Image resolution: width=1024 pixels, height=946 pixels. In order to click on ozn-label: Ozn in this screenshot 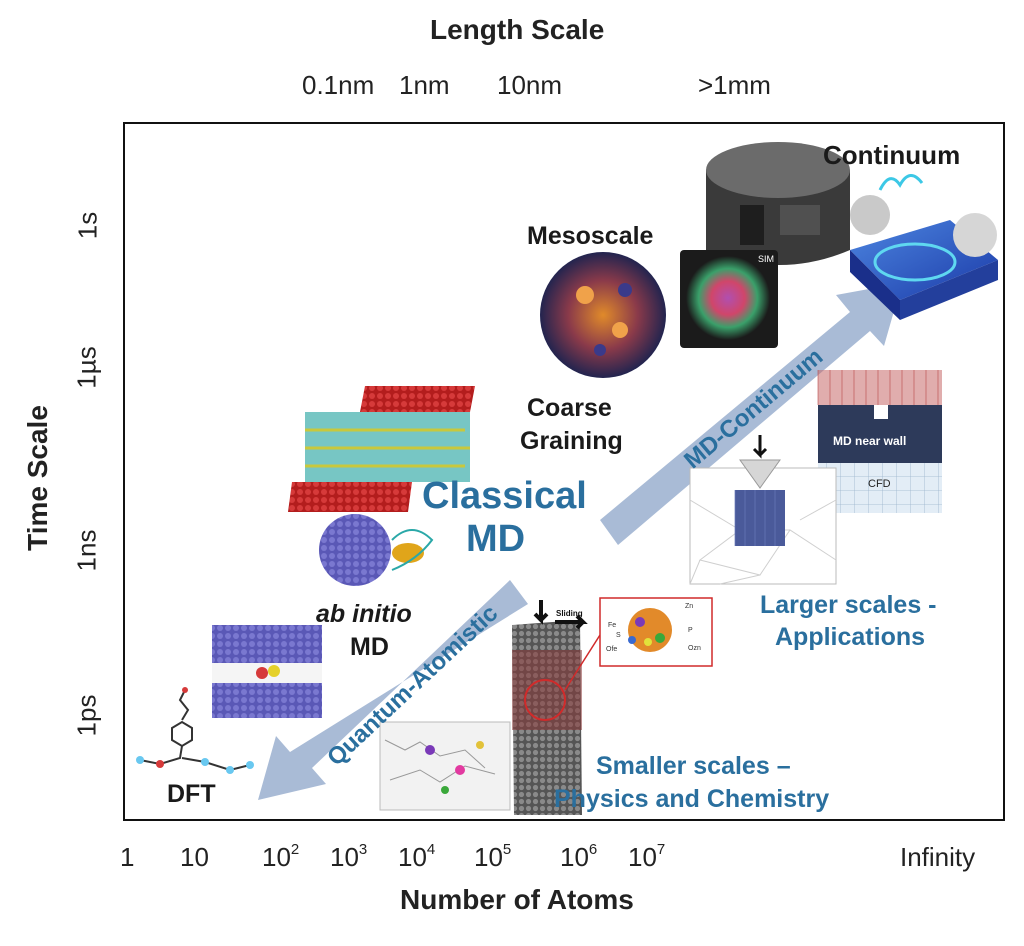, I will do `click(694, 648)`.